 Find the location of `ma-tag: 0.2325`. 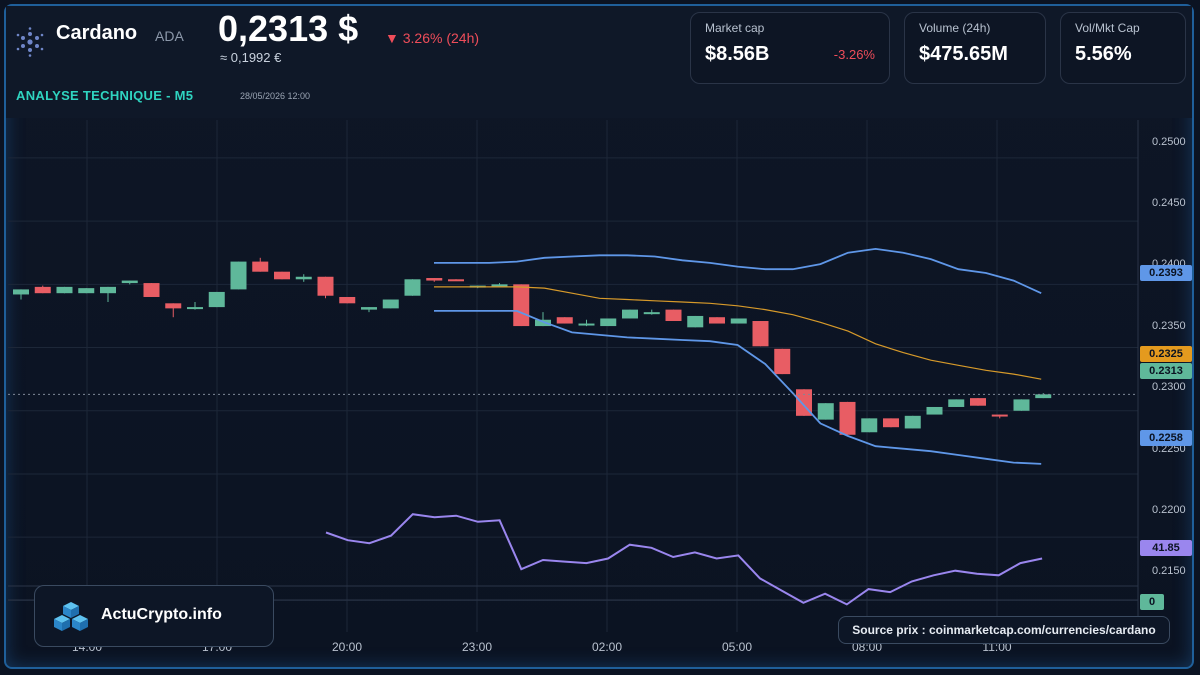

ma-tag: 0.2325 is located at coordinates (1166, 354).